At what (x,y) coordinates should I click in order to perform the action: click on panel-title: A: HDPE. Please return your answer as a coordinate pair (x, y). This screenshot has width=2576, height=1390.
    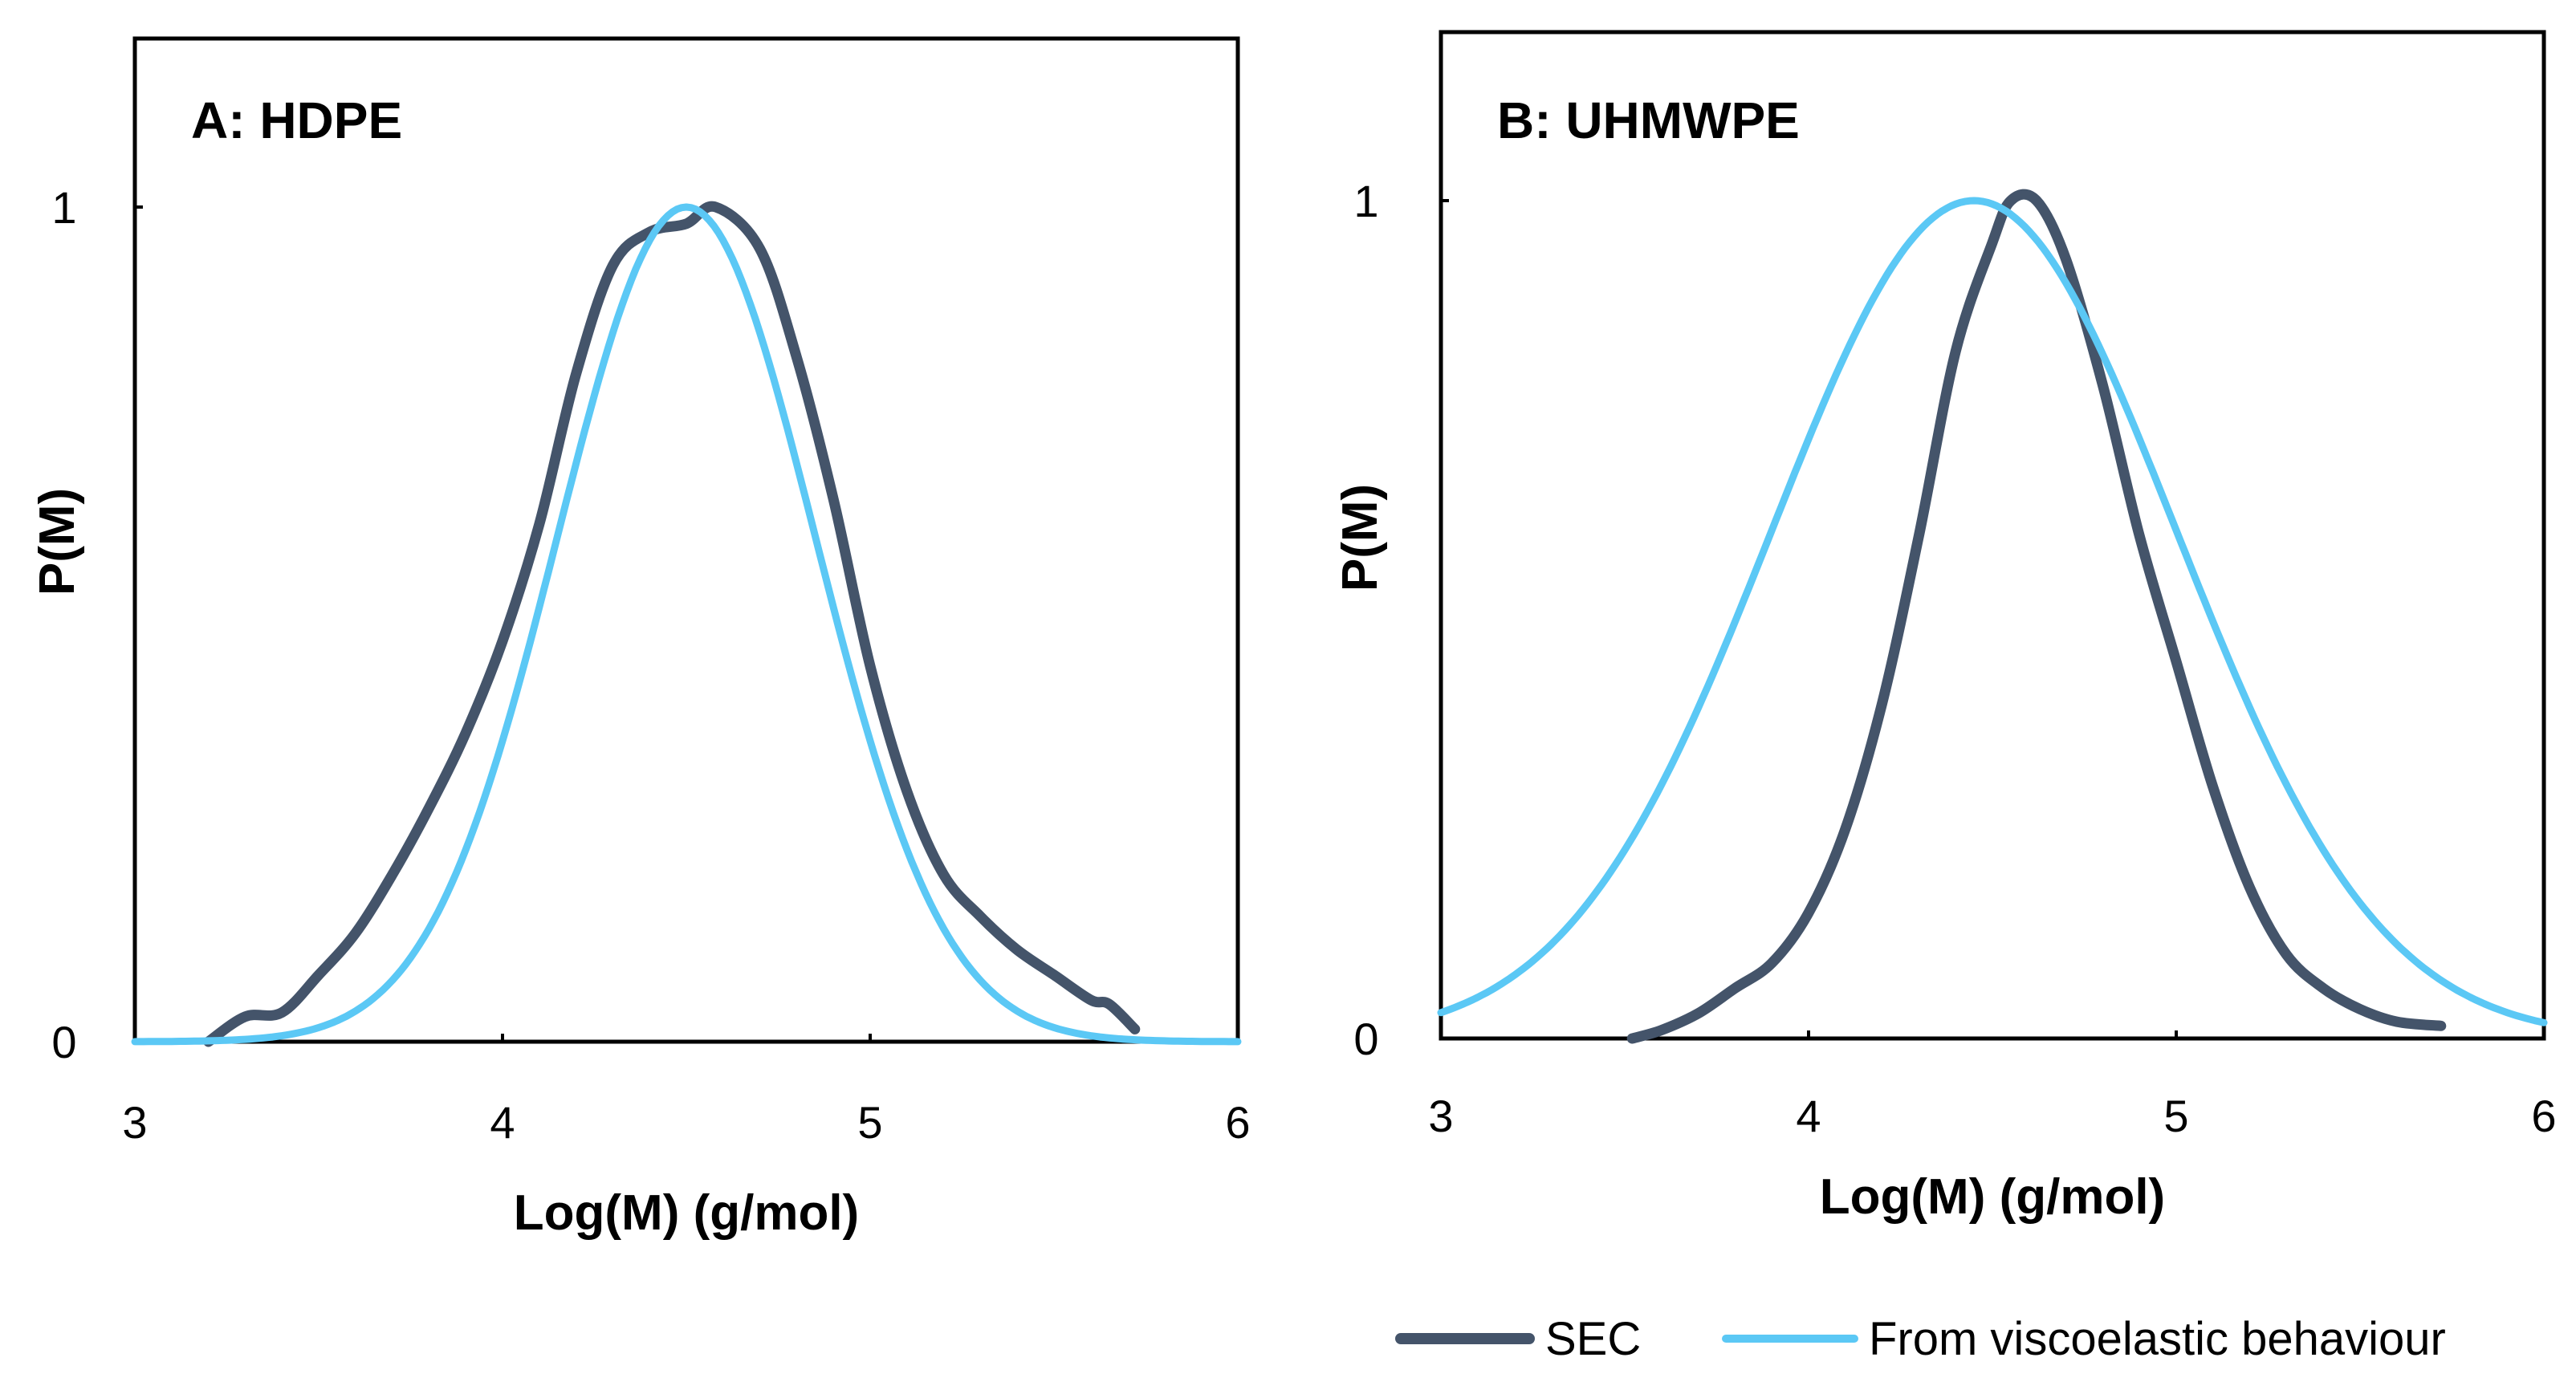
    Looking at the image, I should click on (296, 120).